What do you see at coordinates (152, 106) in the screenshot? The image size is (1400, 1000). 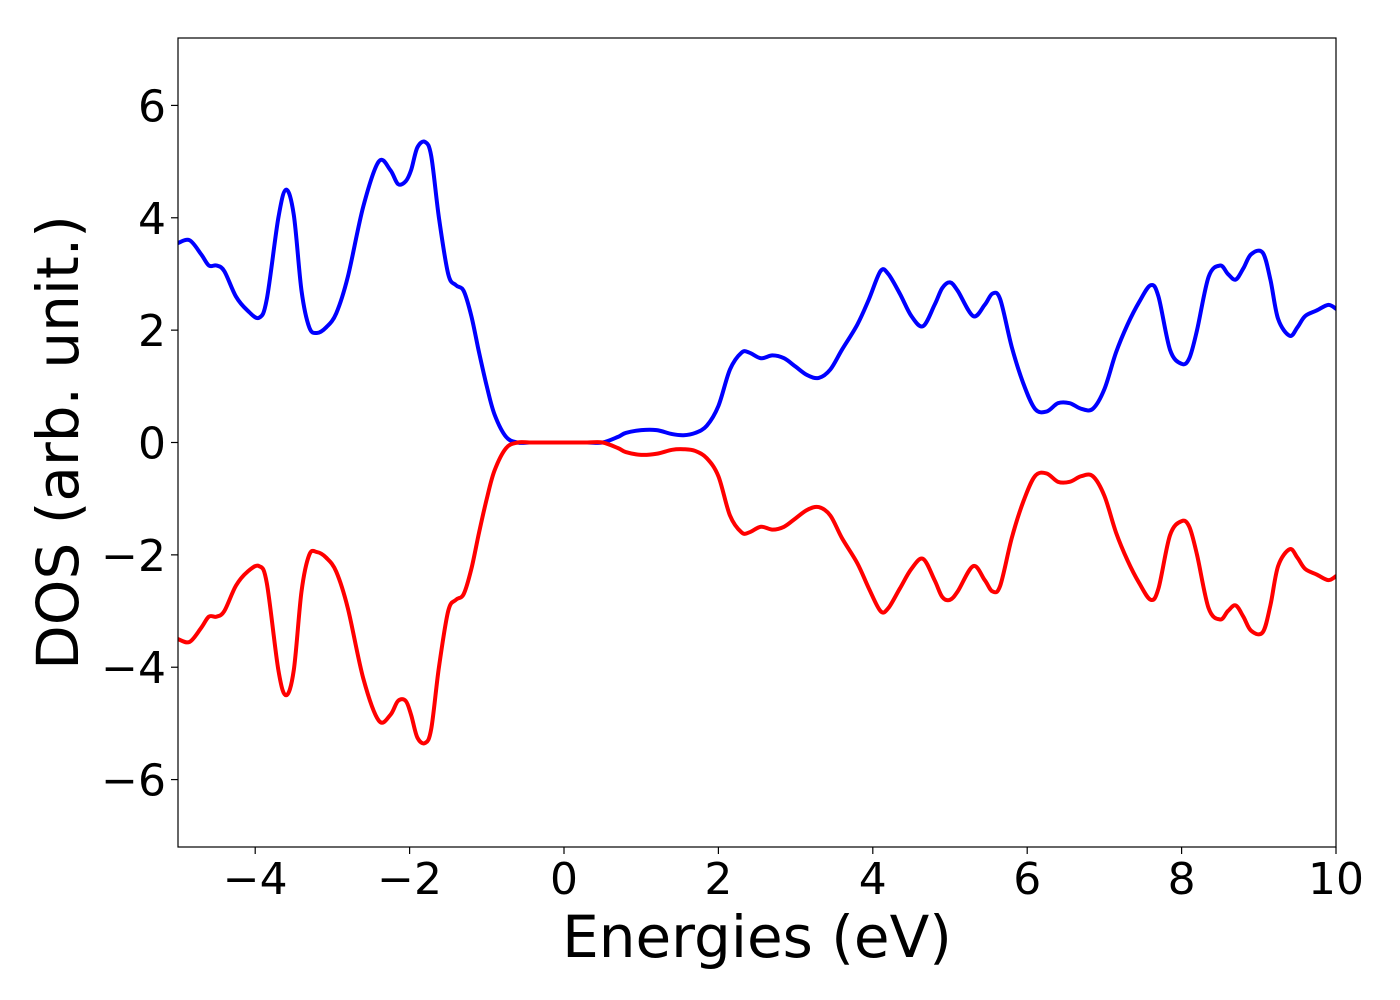 I see `y-tick-label: 6` at bounding box center [152, 106].